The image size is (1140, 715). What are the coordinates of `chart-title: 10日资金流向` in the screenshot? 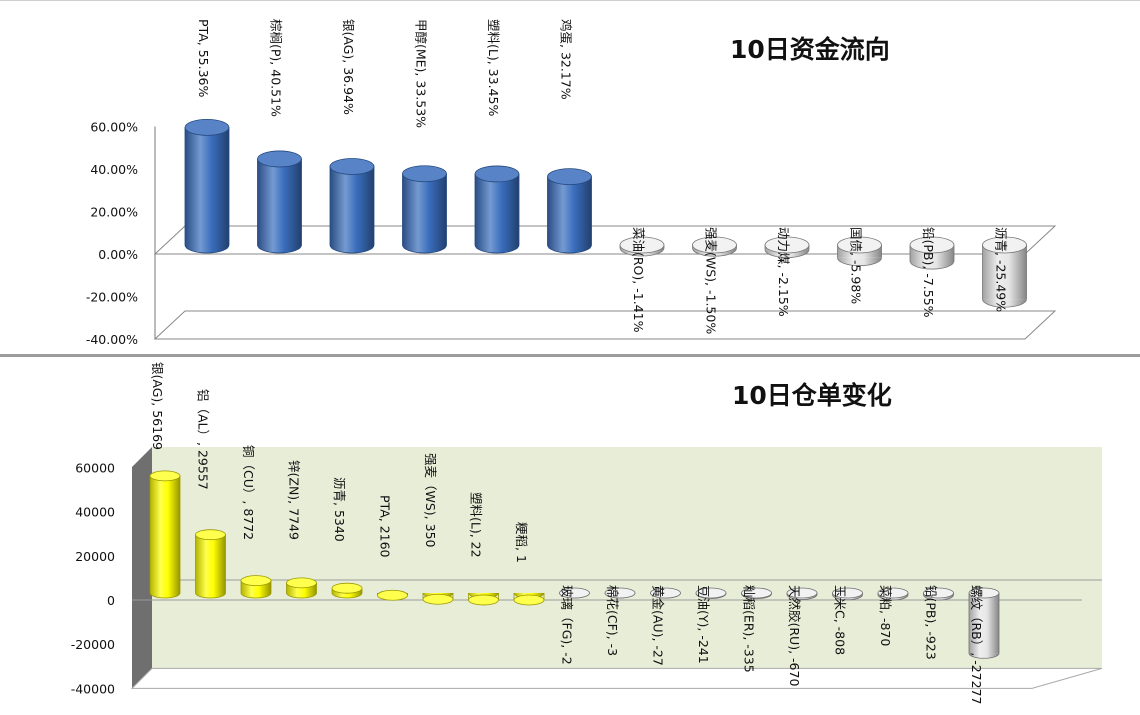 It's located at (810, 49).